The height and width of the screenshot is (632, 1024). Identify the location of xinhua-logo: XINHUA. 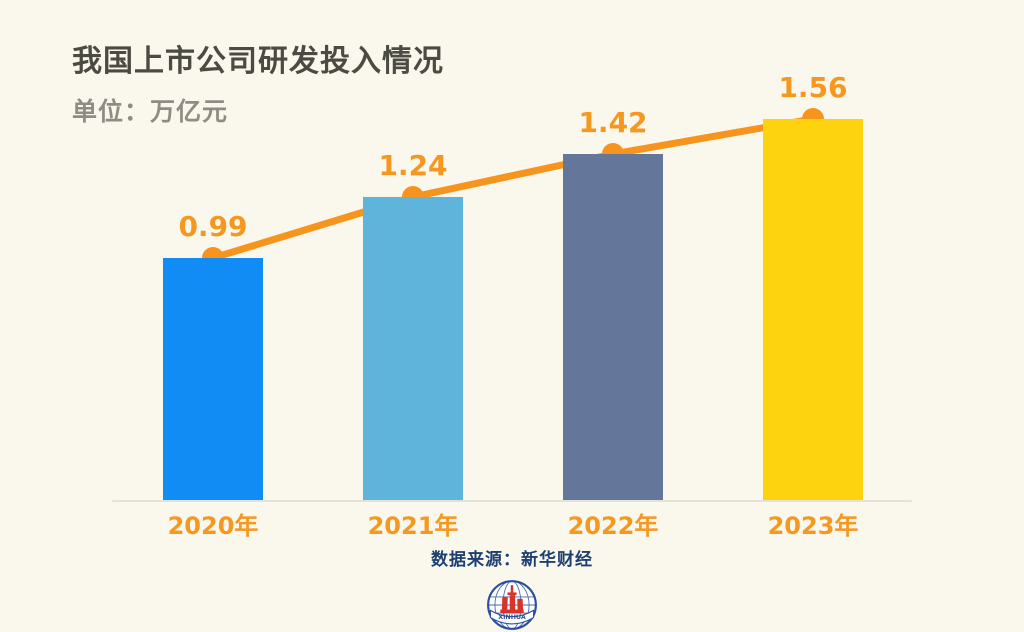
(512, 605).